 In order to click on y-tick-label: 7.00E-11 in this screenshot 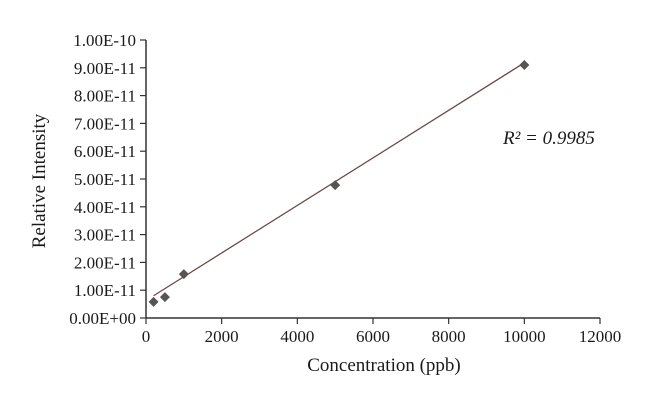, I will do `click(105, 123)`.